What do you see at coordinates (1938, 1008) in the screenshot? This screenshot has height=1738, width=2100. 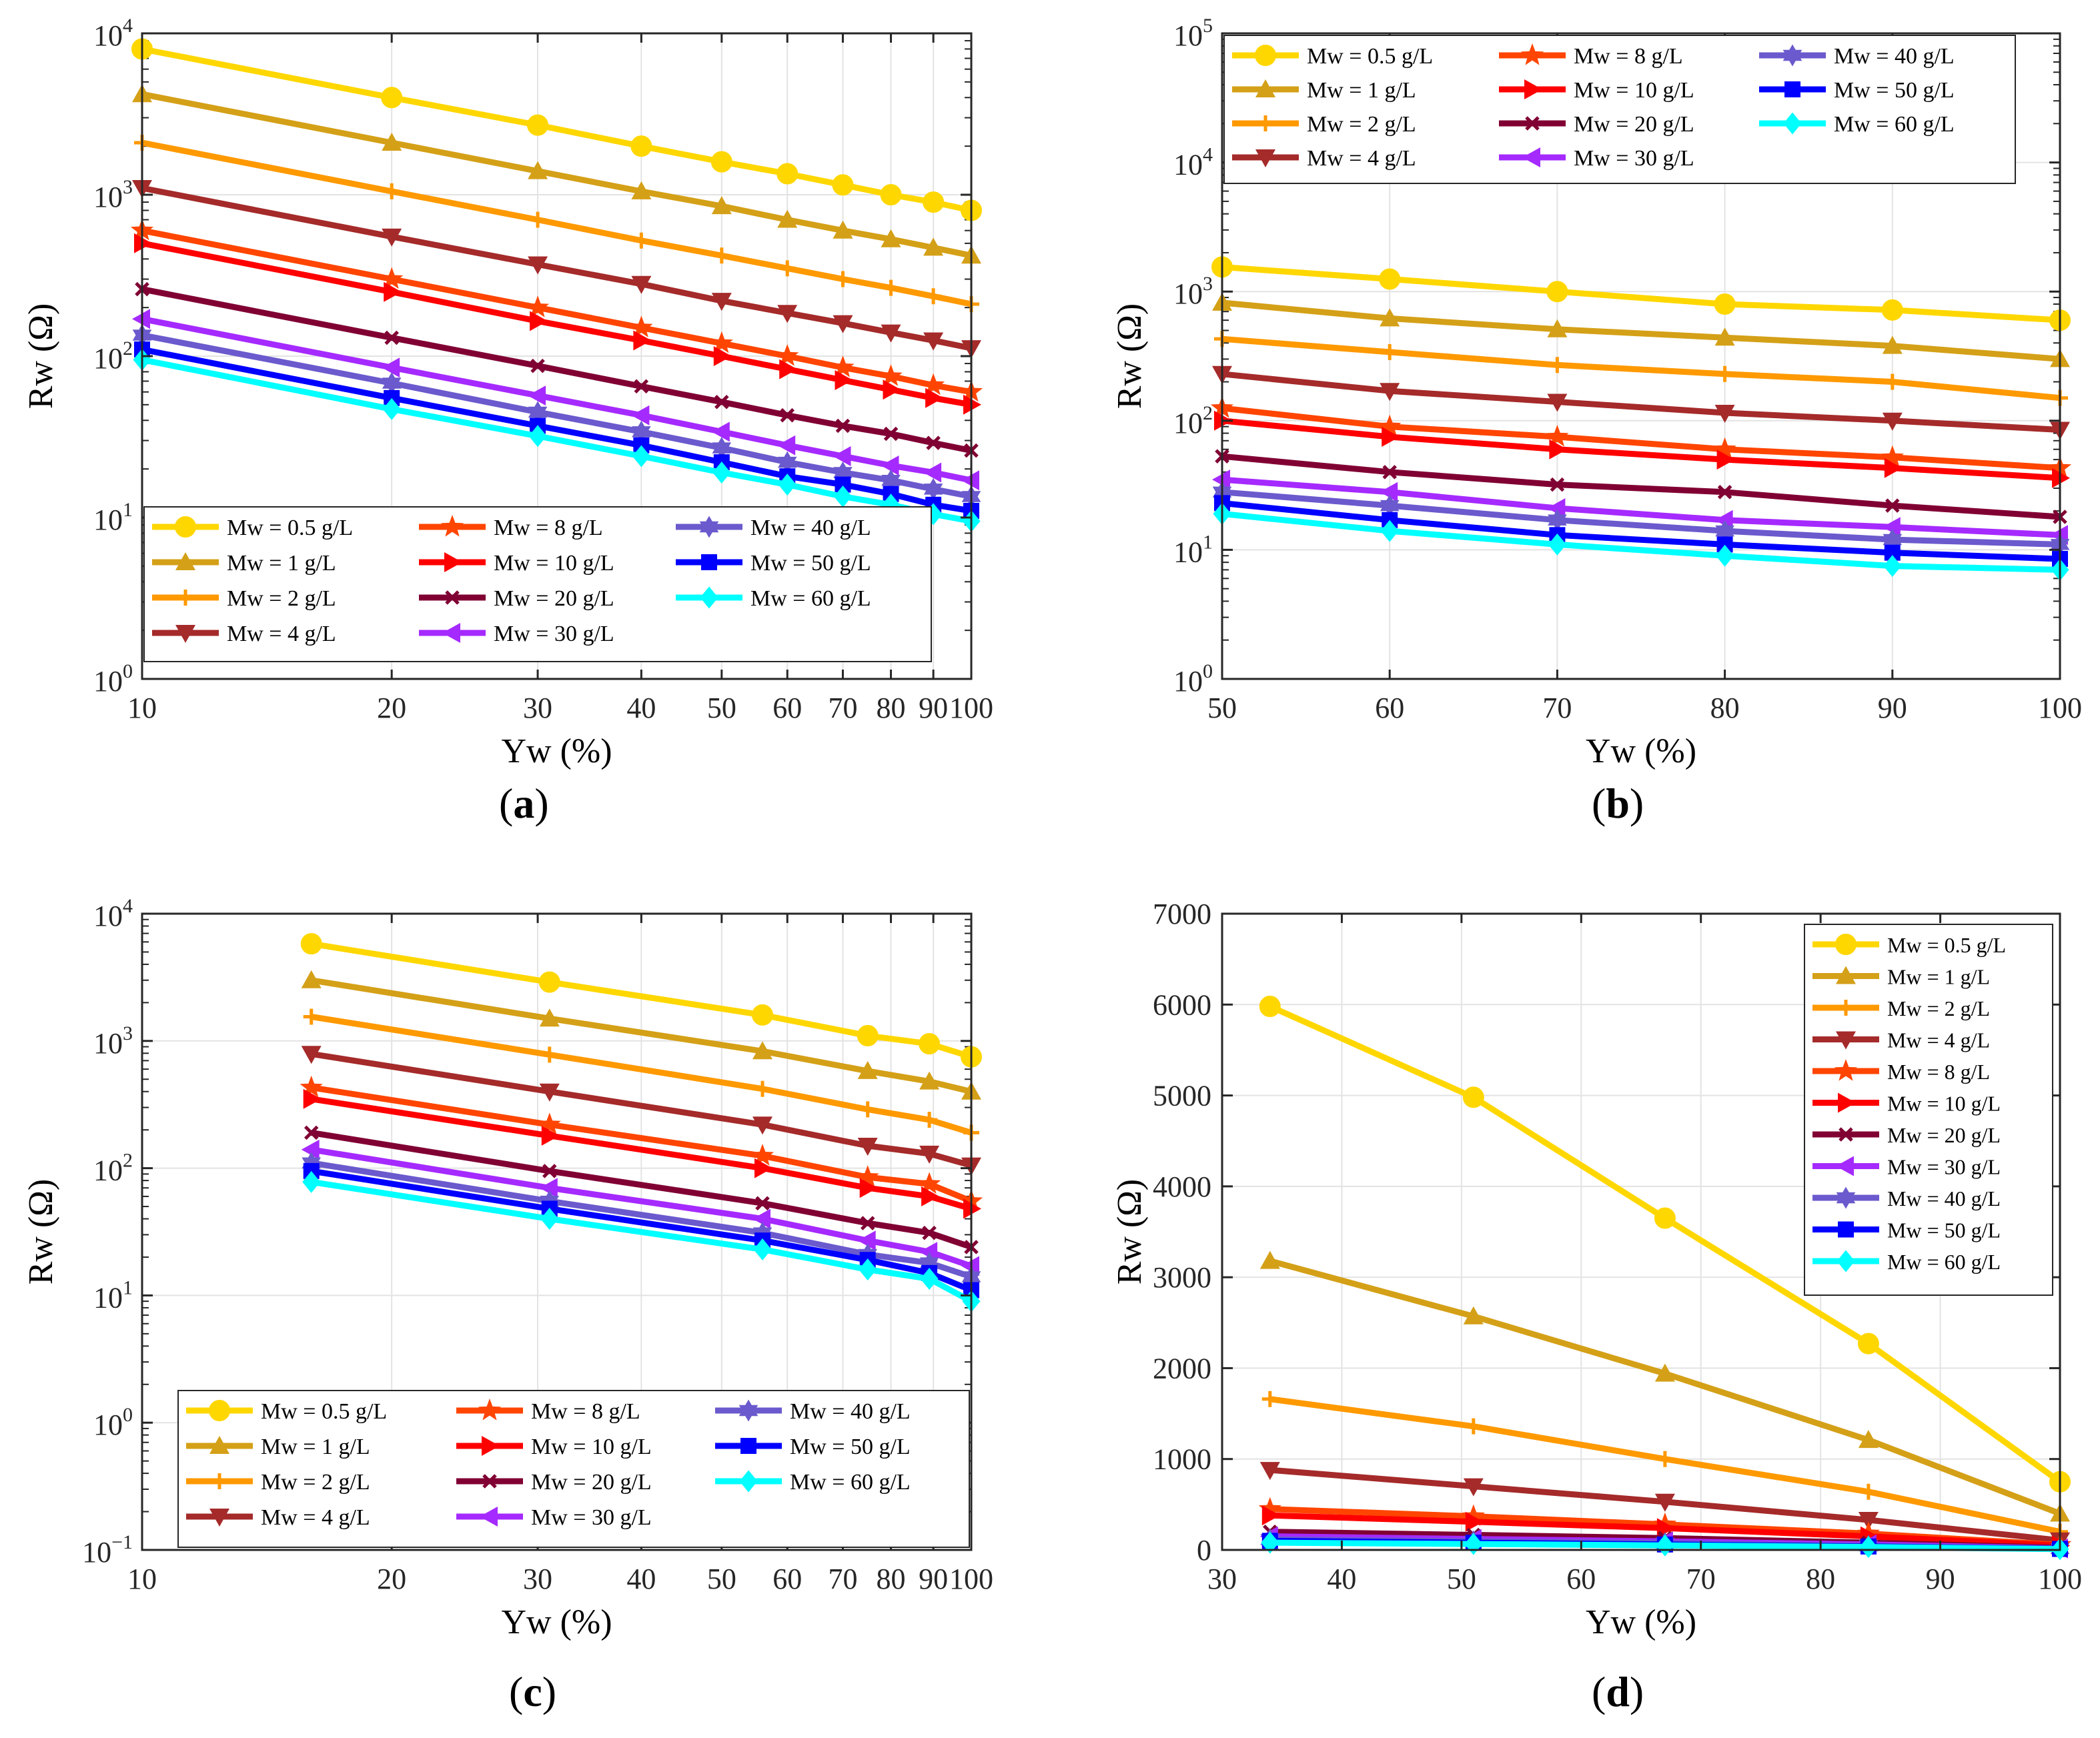 I see `legend-label: Mw = 2 g/L` at bounding box center [1938, 1008].